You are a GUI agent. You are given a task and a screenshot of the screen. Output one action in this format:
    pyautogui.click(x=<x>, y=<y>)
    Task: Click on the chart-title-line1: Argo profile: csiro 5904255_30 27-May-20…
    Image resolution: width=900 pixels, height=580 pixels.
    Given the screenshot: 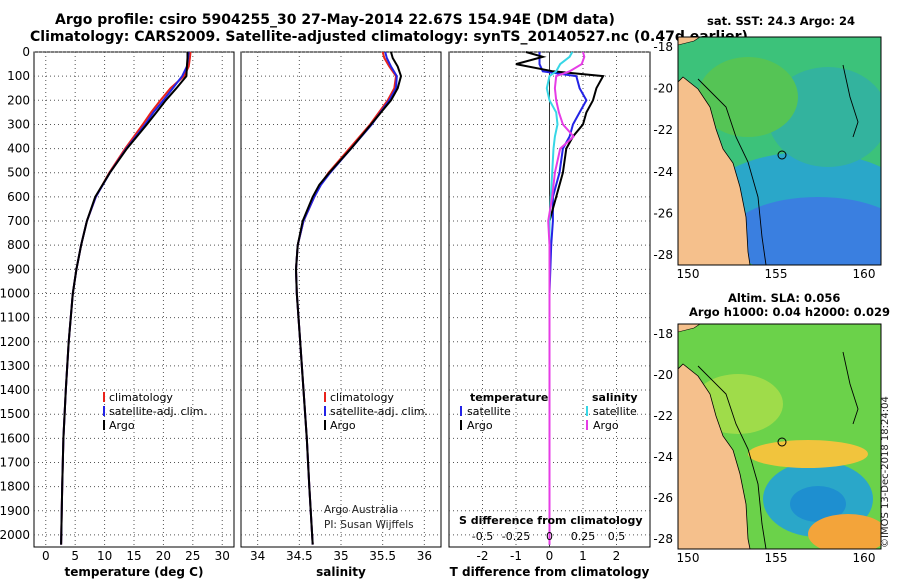 What is the action you would take?
    pyautogui.click(x=335, y=20)
    